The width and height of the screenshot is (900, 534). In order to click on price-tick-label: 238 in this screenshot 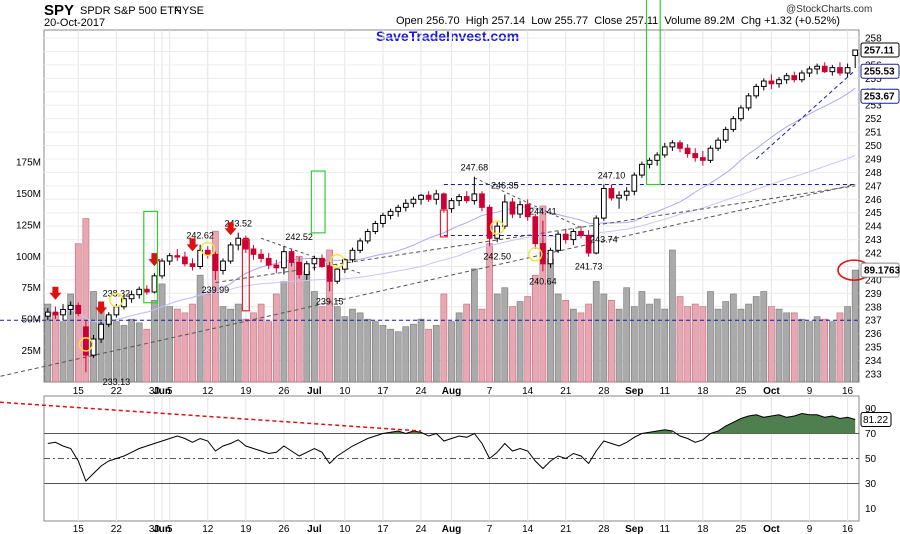, I will do `click(873, 307)`.